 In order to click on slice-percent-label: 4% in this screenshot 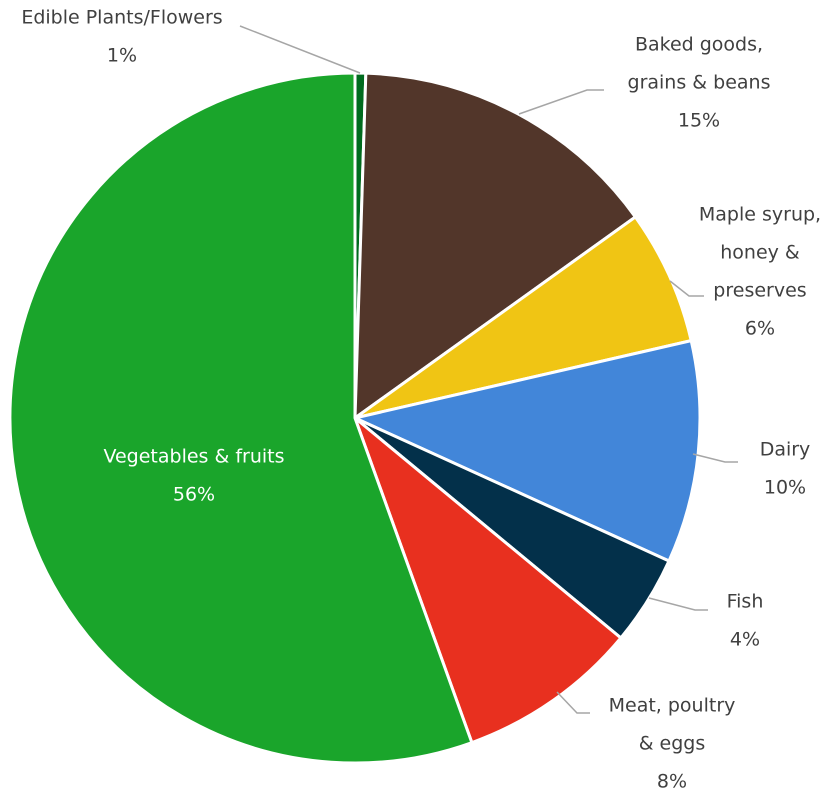, I will do `click(745, 640)`.